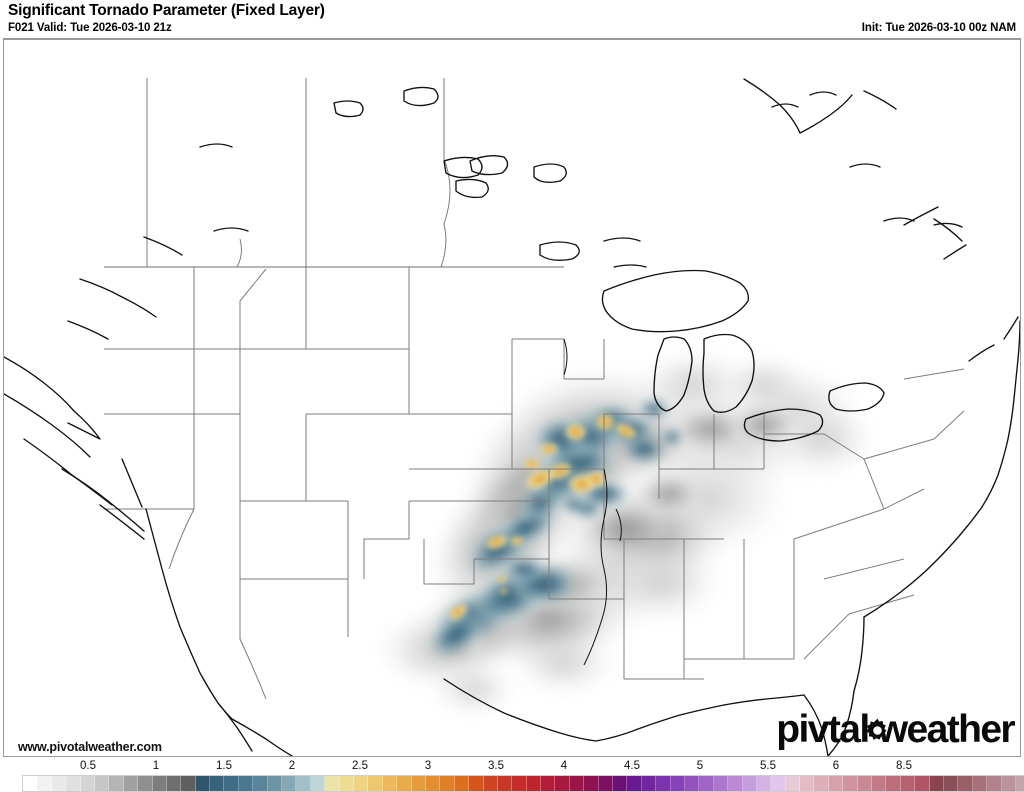 The width and height of the screenshot is (1024, 792). Describe the element at coordinates (88, 766) in the screenshot. I see `colorbar-tick-label: 0.5` at that location.